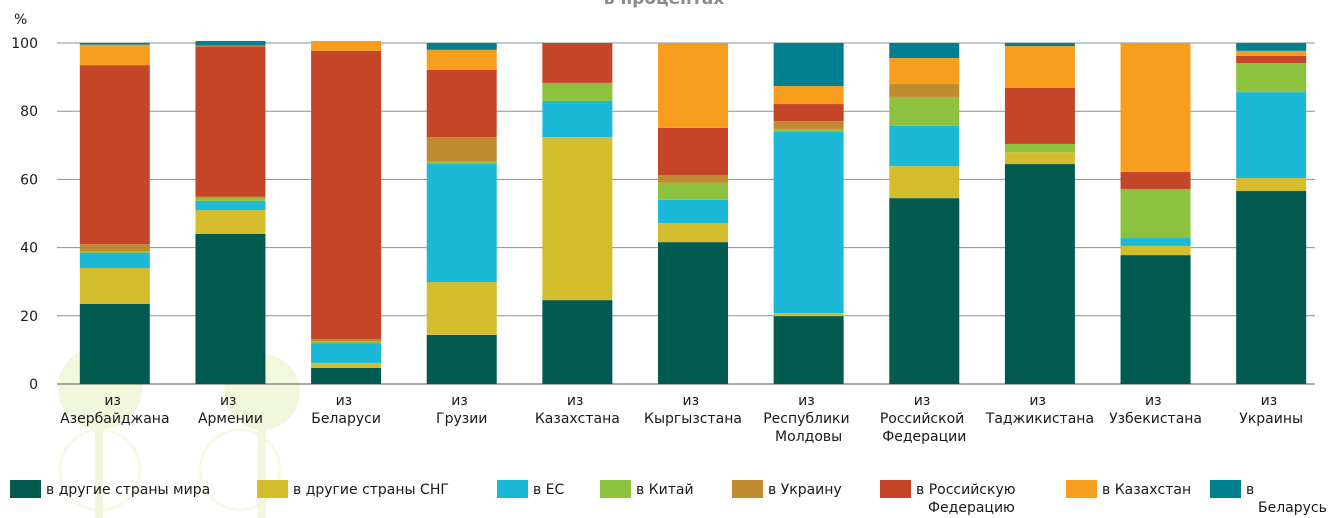 The width and height of the screenshot is (1329, 518). What do you see at coordinates (24, 44) in the screenshot?
I see `y-tick-label: 100` at bounding box center [24, 44].